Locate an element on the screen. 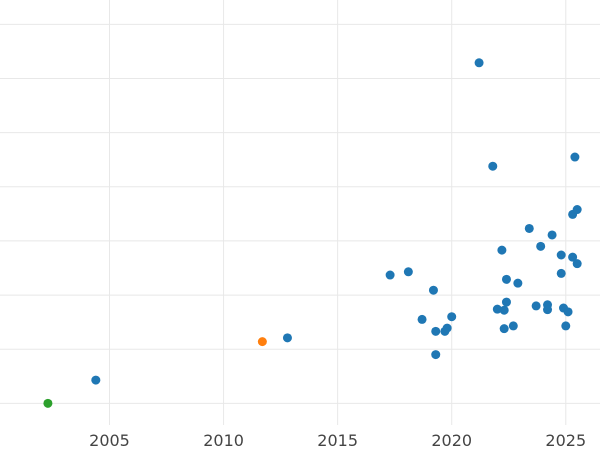 Image resolution: width=600 pixels, height=450 pixels. x-tick-label: 2005 is located at coordinates (109, 440).